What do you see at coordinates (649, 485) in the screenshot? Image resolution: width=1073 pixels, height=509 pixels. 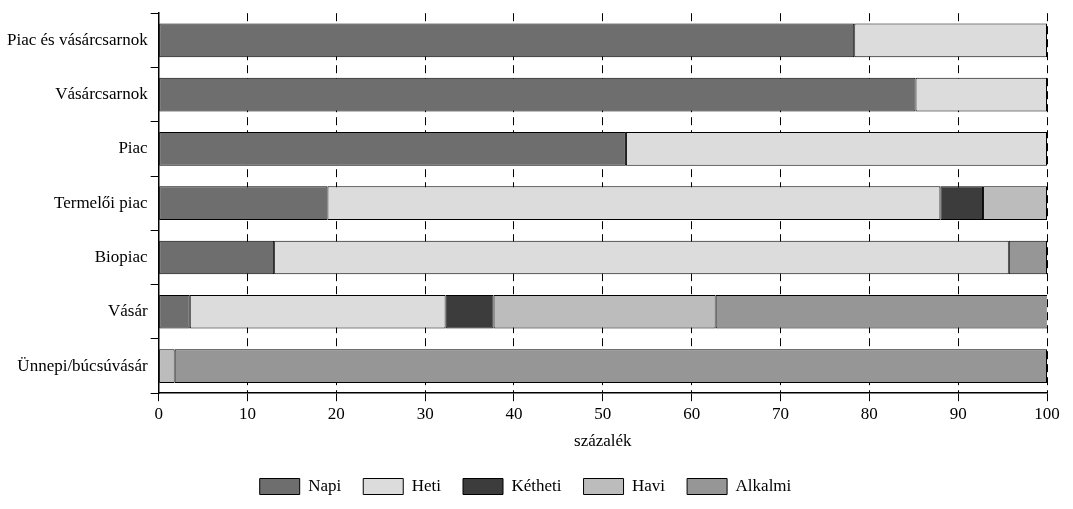 I see `legend-label: Havi` at bounding box center [649, 485].